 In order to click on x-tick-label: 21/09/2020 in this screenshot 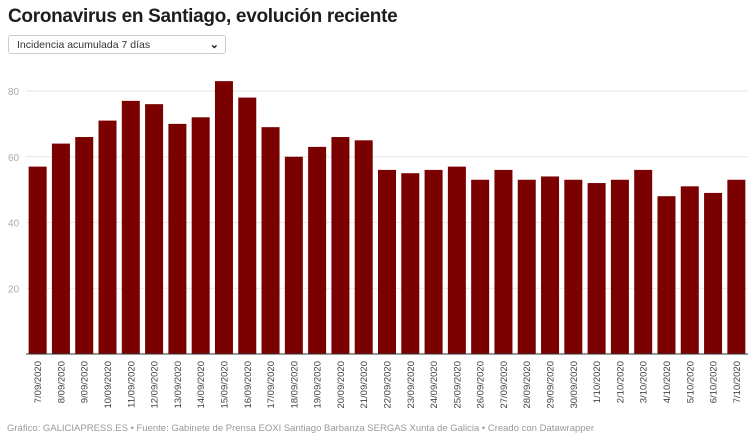, I will do `click(364, 385)`.